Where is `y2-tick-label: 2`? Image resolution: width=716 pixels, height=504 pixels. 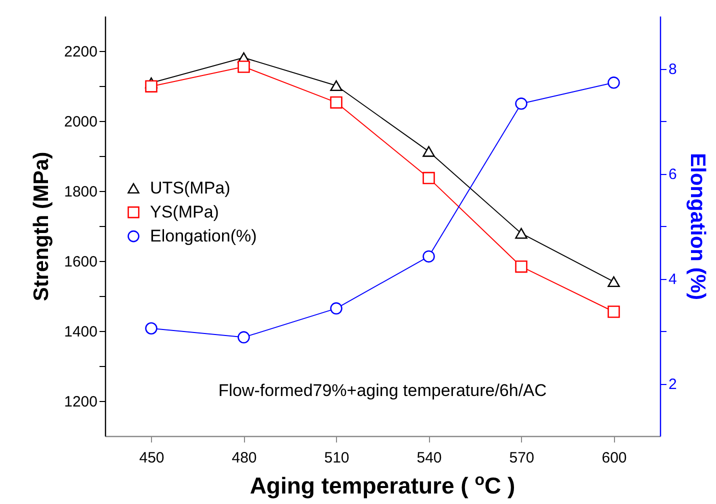 y2-tick-label: 2 is located at coordinates (672, 384).